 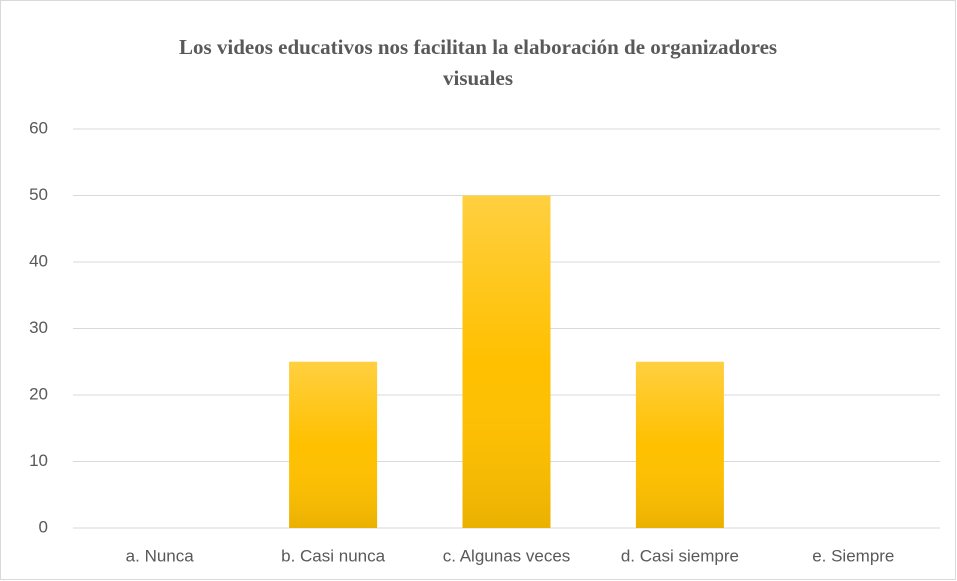 I want to click on x-tick-label: d. Casi siempre, so click(x=680, y=555).